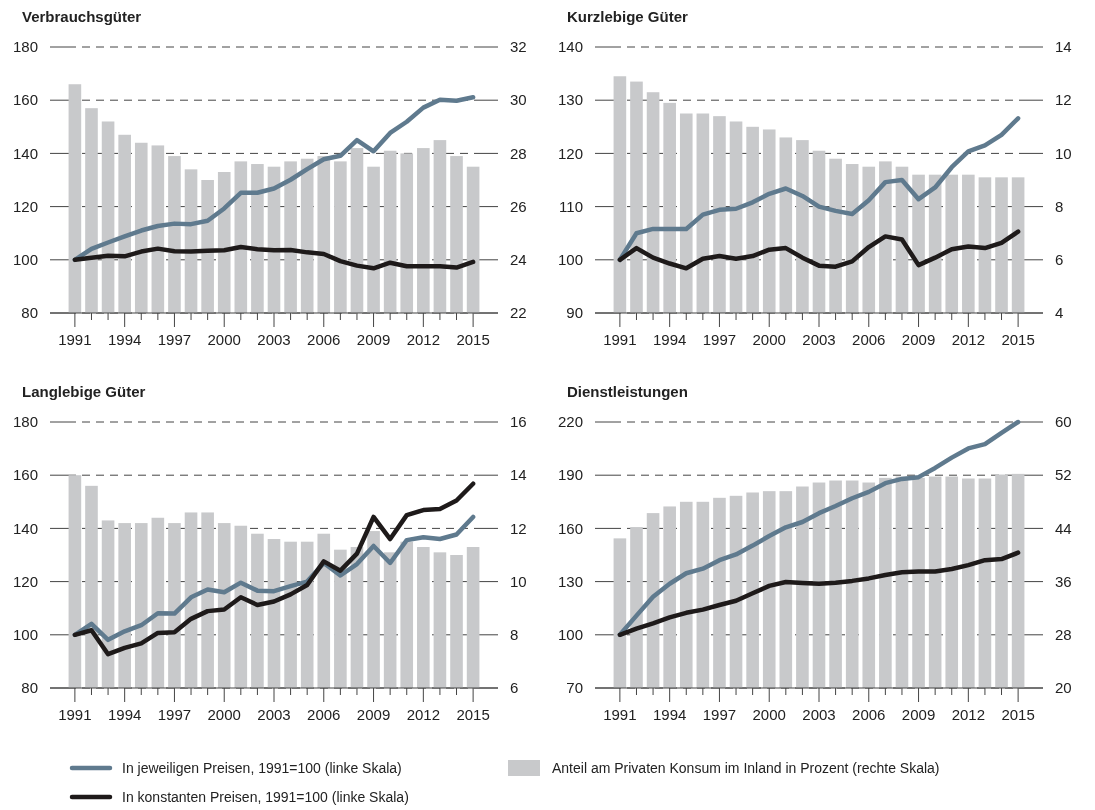 The image size is (1095, 810). What do you see at coordinates (1063, 475) in the screenshot?
I see `y2-tick-label: 52` at bounding box center [1063, 475].